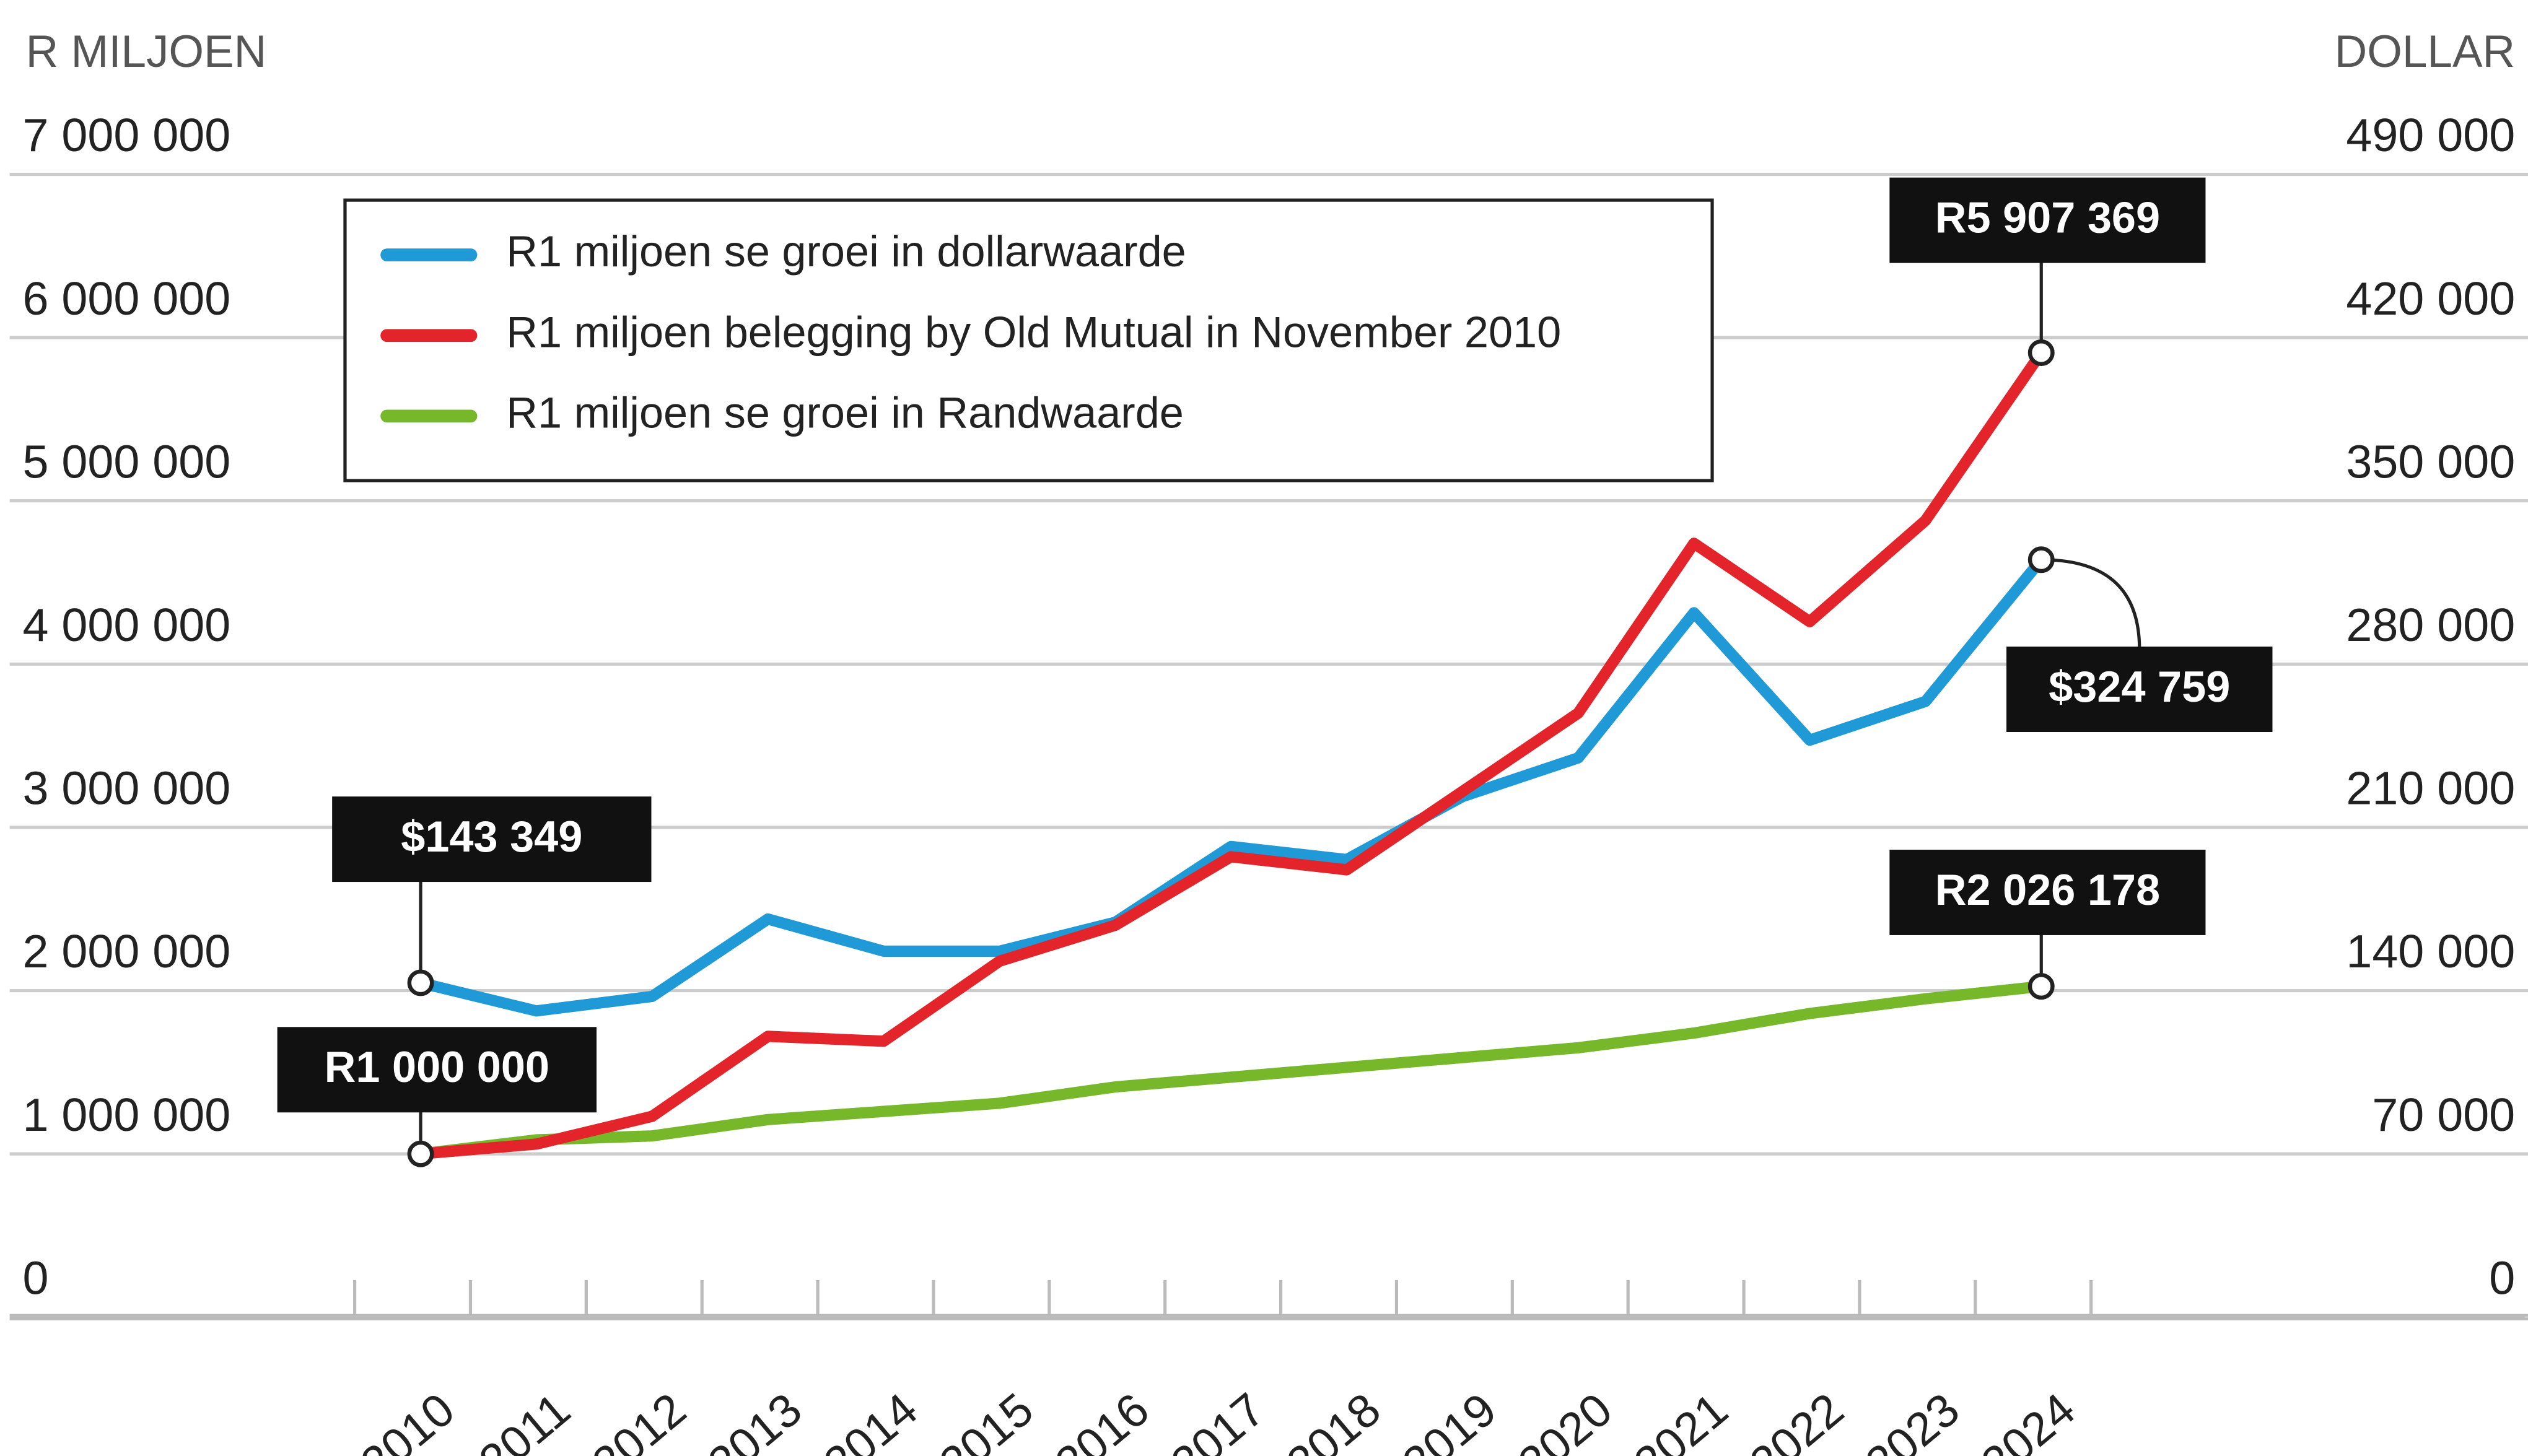 The image size is (2528, 1456). I want to click on y2-axis-label: DOLLAR, so click(2426, 52).